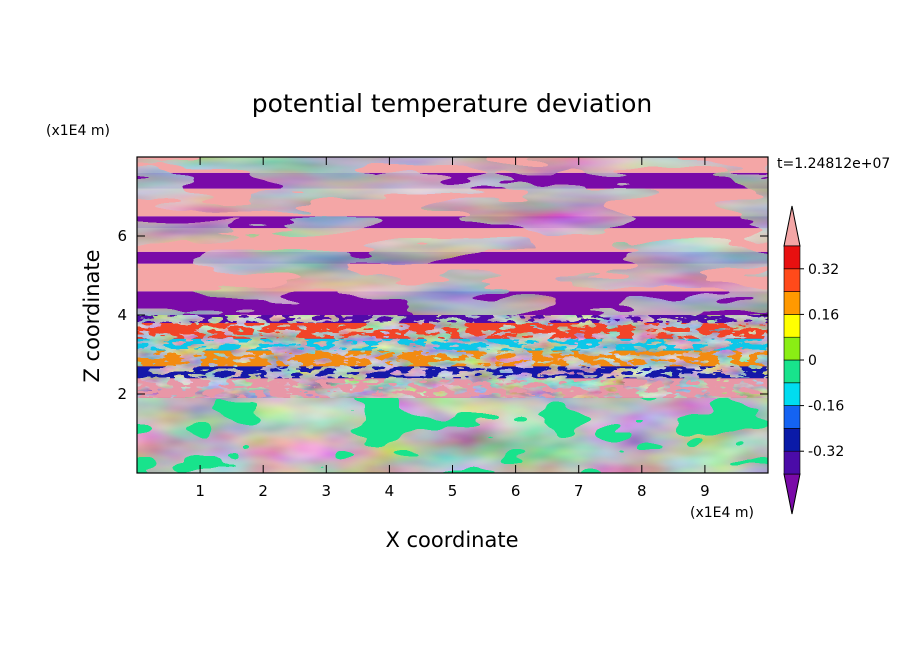  I want to click on y-tick-label: 4, so click(122, 315).